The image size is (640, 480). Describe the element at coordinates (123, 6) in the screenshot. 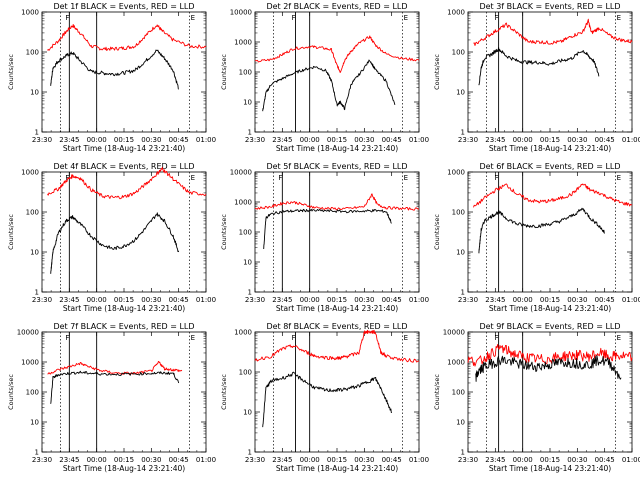

I see `chart-title: Det 1f BLACK = Events, RED = LLD` at that location.